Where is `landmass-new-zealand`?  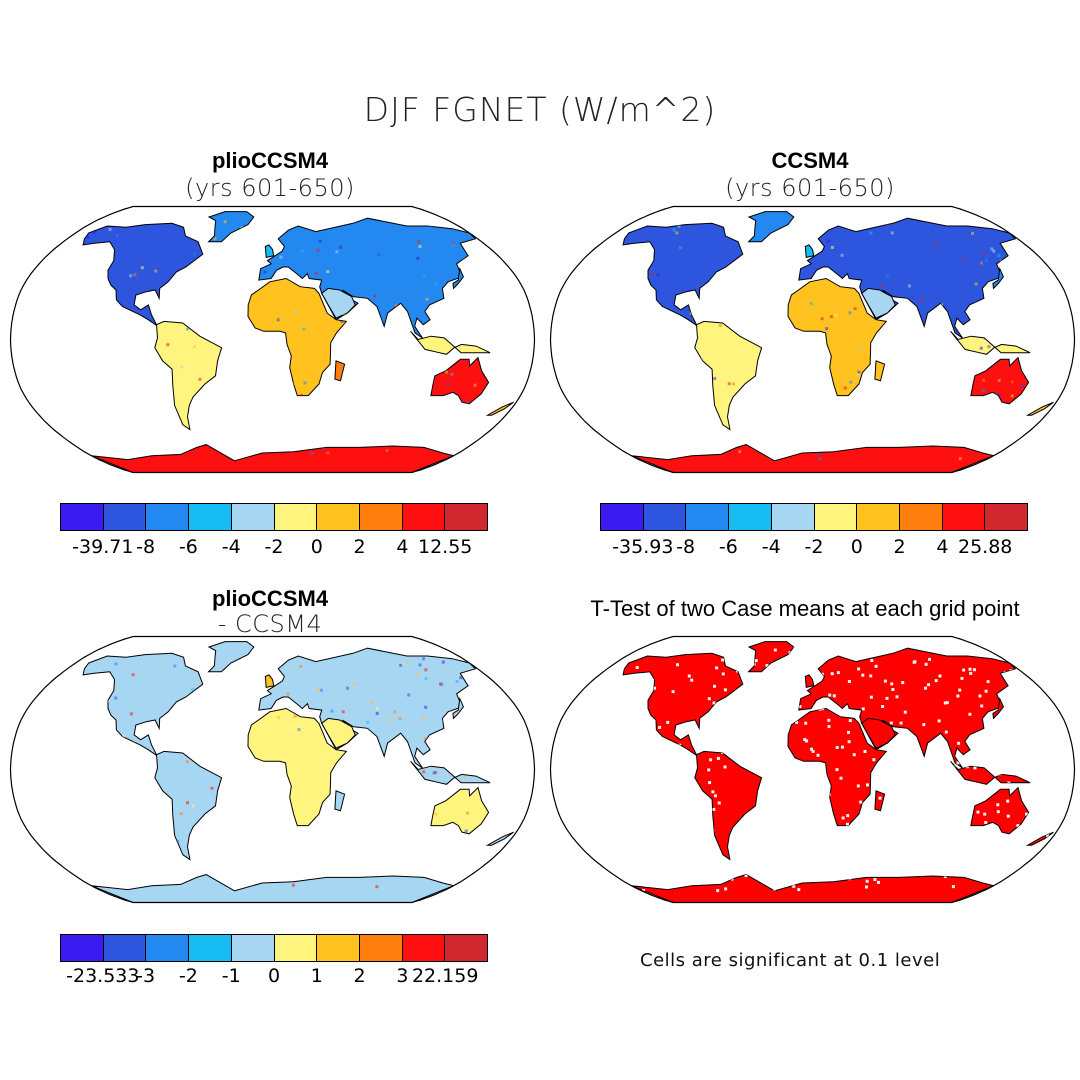 landmass-new-zealand is located at coordinates (1039, 408).